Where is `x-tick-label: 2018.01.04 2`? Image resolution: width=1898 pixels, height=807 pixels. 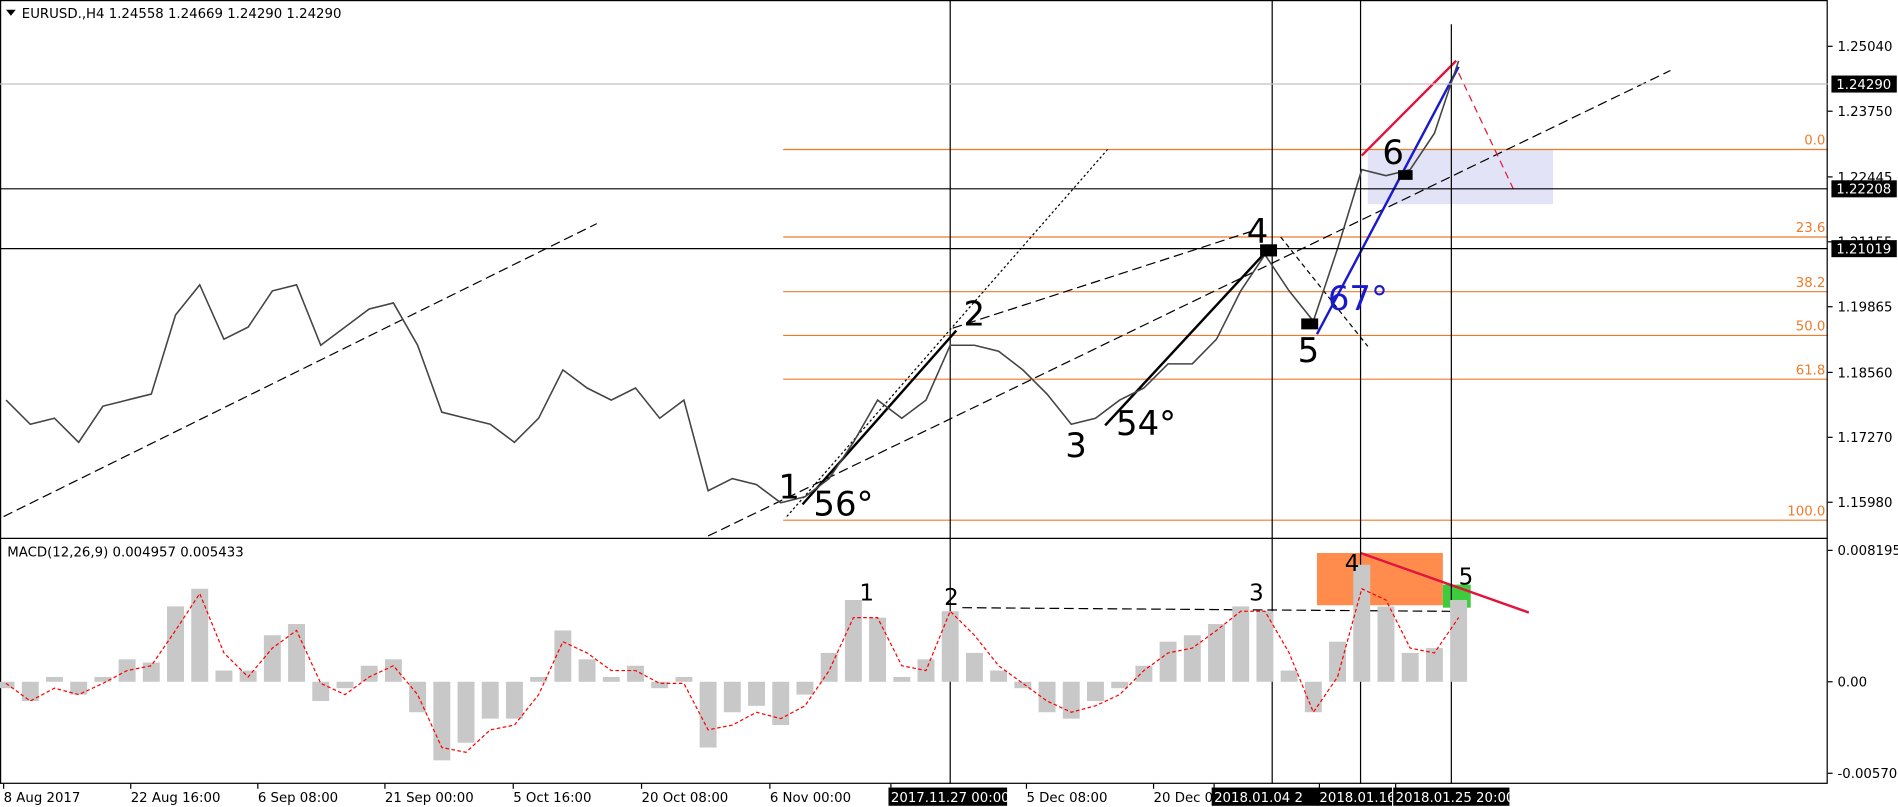 x-tick-label: 2018.01.04 2 is located at coordinates (1258, 798).